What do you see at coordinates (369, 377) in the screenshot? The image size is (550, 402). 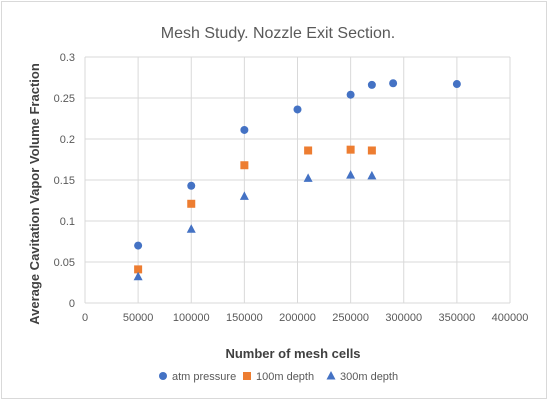 I see `legend-label-300m-depth: 300m depth` at bounding box center [369, 377].